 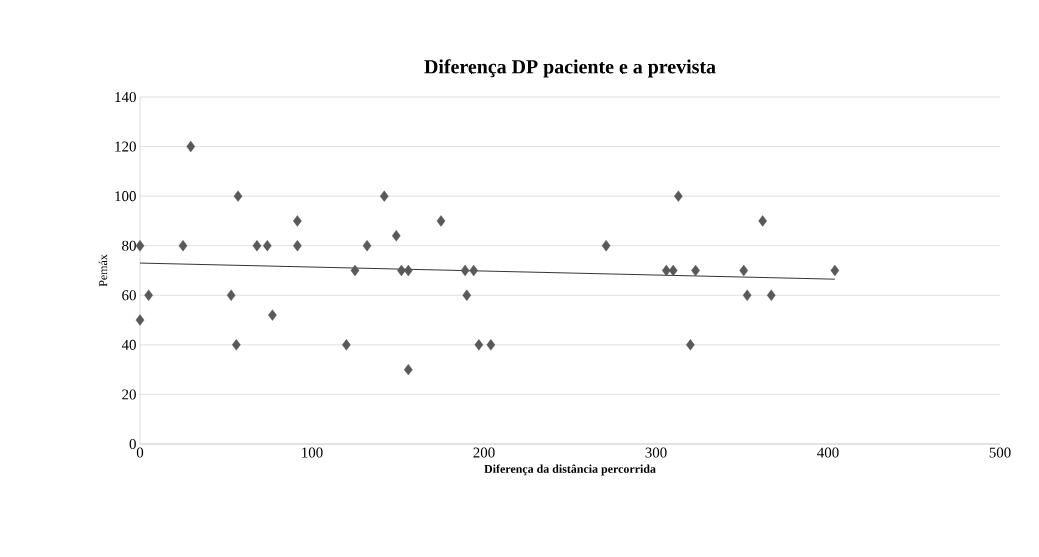 I want to click on y-tick-label: 80, so click(x=129, y=245).